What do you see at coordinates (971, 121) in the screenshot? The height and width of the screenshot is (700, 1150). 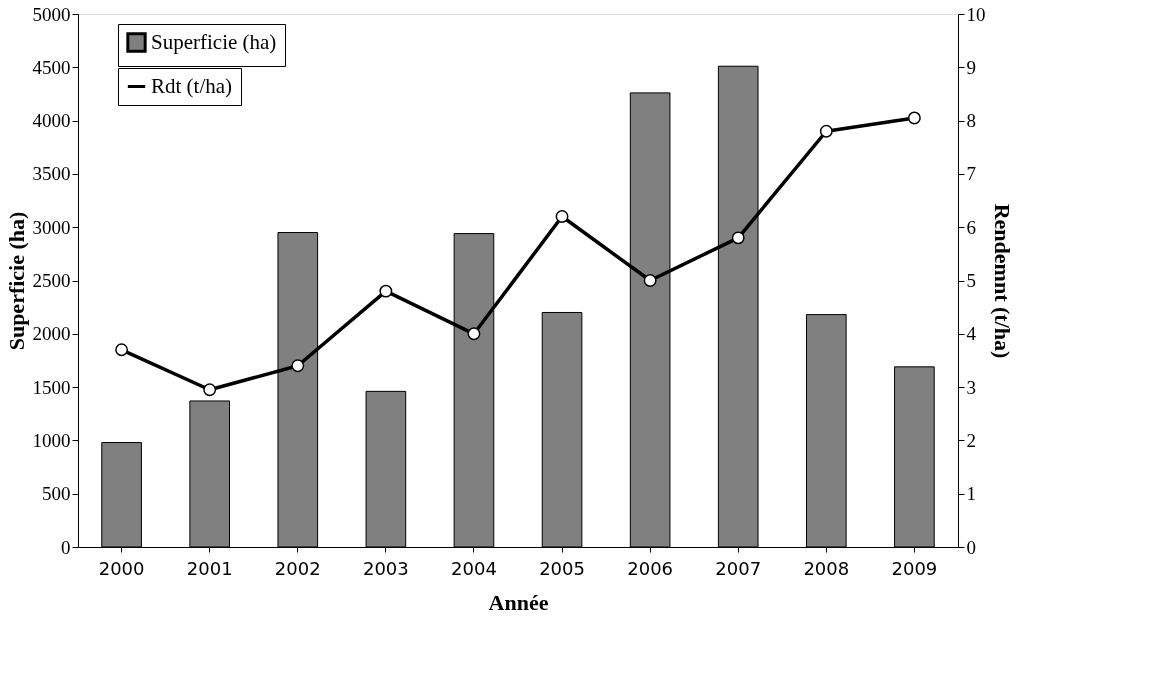 I see `y2-tick-label: 8` at bounding box center [971, 121].